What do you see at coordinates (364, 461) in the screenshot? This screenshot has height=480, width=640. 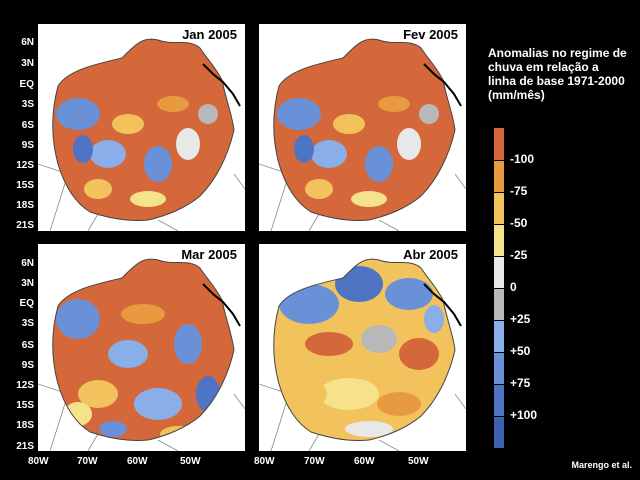 I see `lon-label-60w-right: 60W` at bounding box center [364, 461].